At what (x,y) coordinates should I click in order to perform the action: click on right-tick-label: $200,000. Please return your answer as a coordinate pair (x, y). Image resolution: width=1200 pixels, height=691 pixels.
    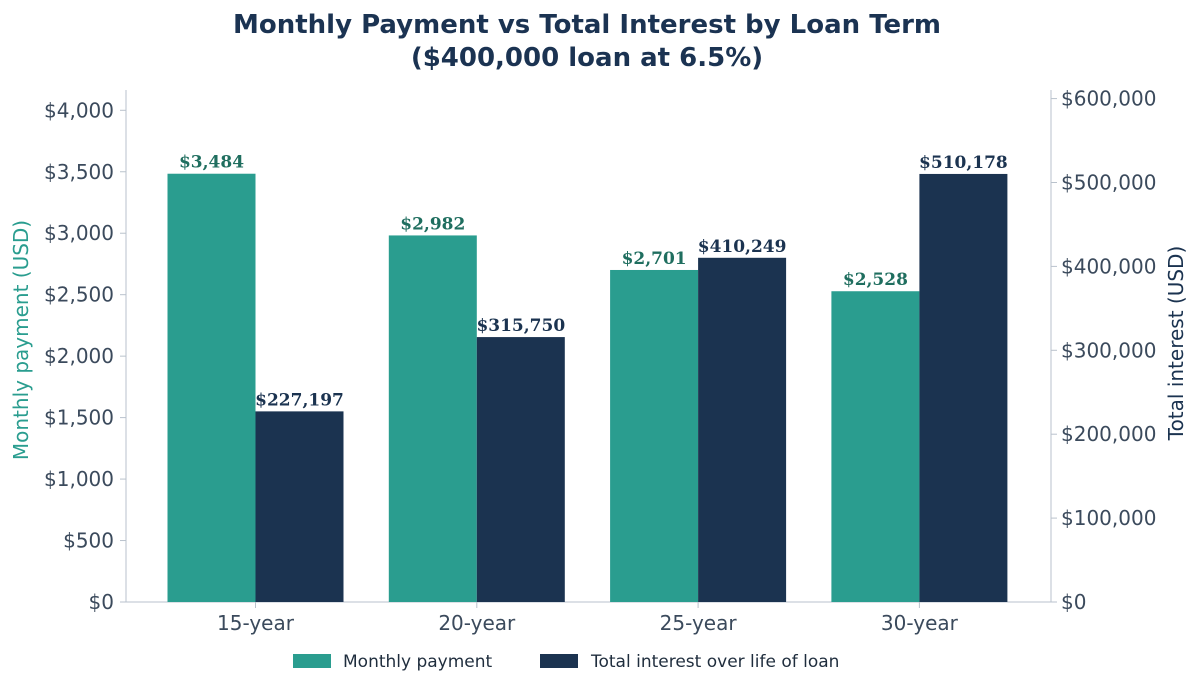
    Looking at the image, I should click on (1108, 434).